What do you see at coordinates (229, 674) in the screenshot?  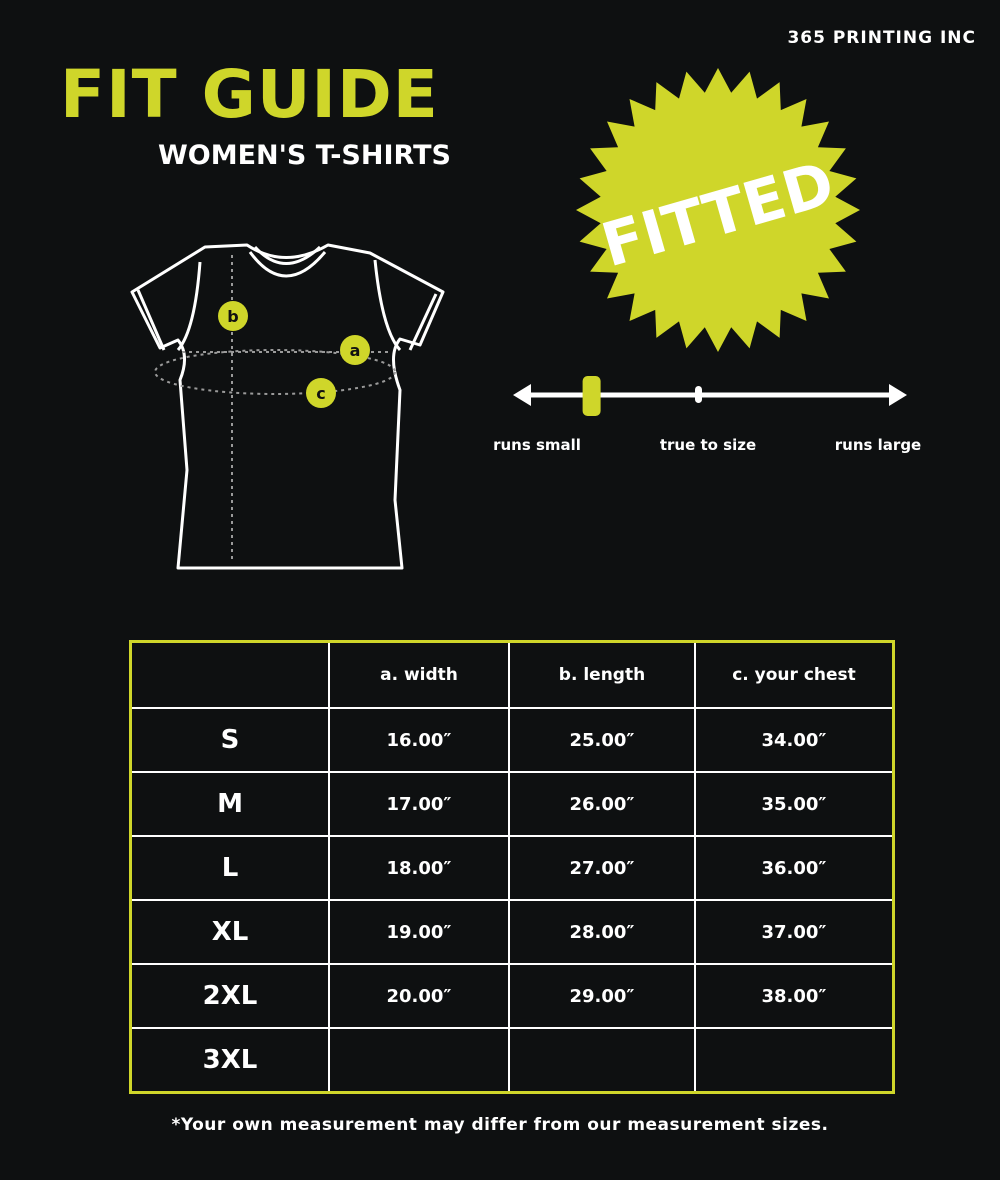 I see `table-header` at bounding box center [229, 674].